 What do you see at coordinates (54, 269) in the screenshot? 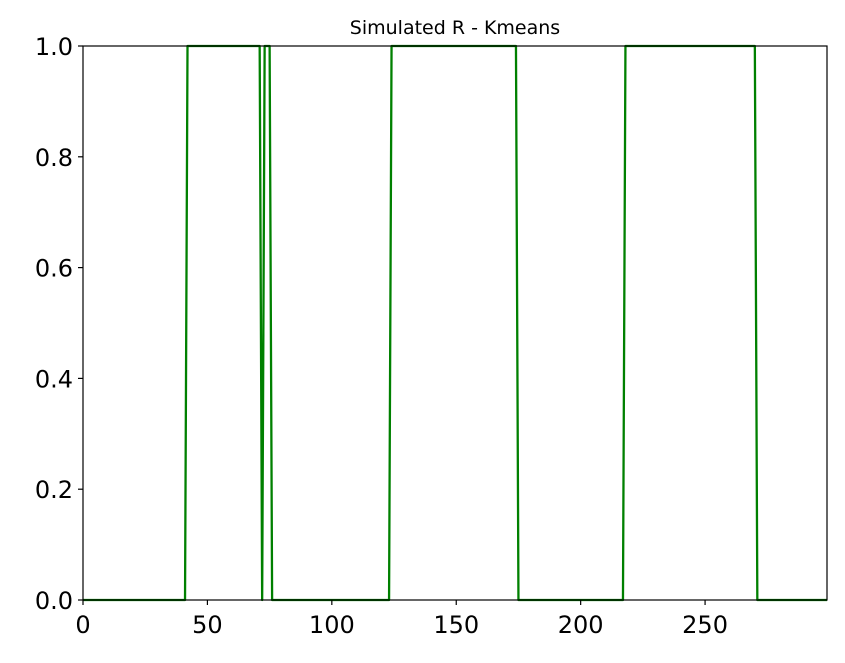
I see `y-tick-label: 0.6` at bounding box center [54, 269].